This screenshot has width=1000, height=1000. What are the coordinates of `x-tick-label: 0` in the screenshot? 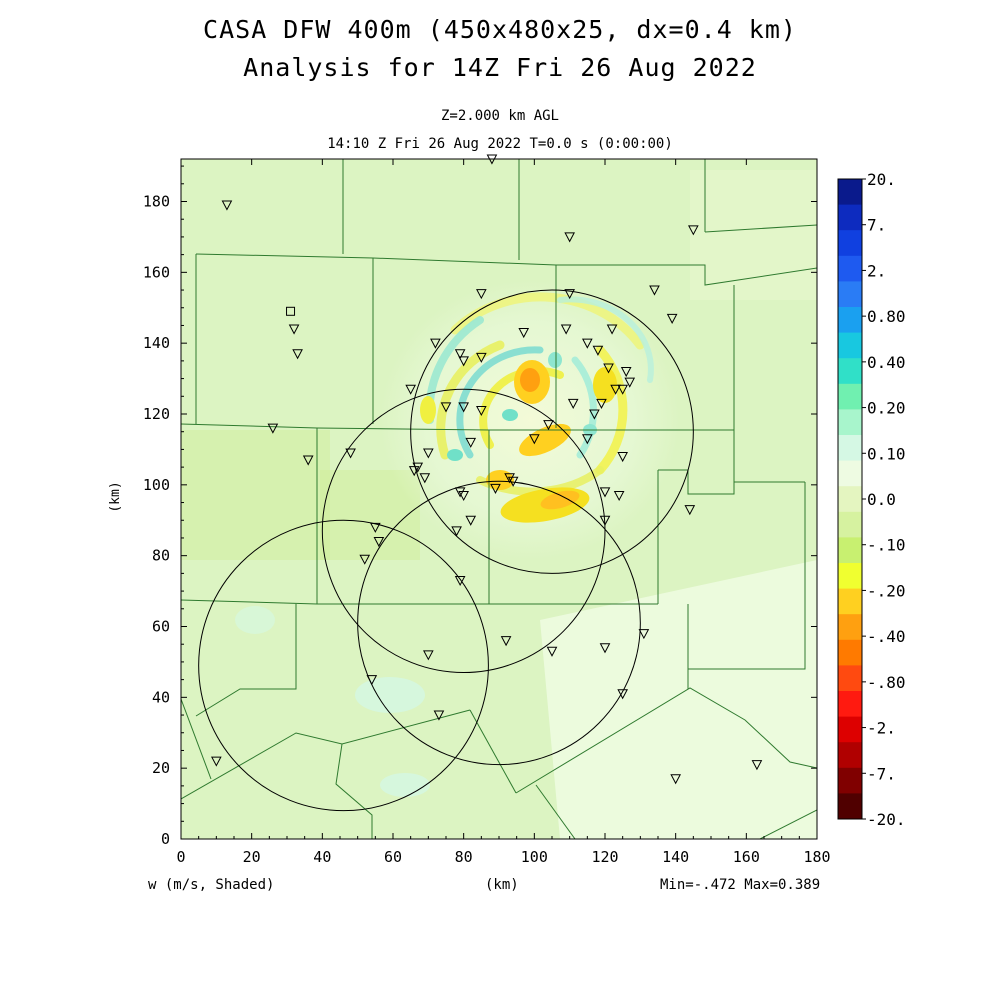 It's located at (180, 857).